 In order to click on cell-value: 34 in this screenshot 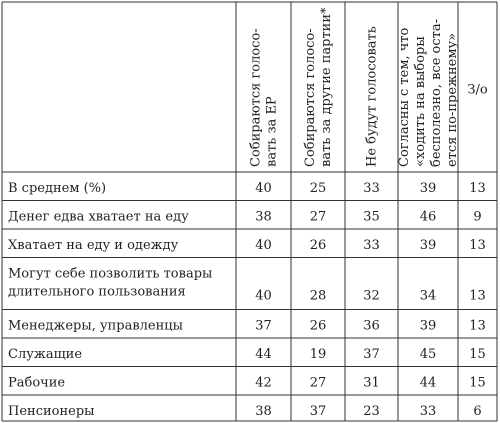, I will do `click(428, 296)`.